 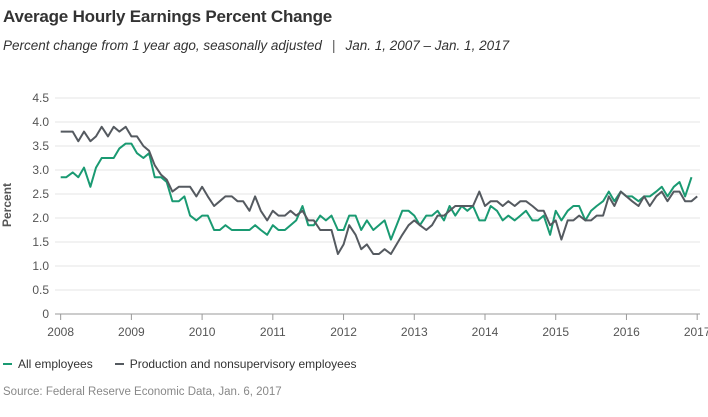 I want to click on chart-title: Average Hourly Earnings Percent Change, so click(x=168, y=16).